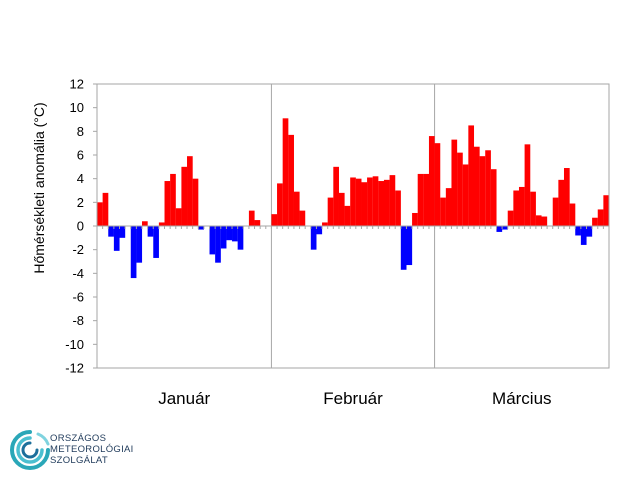  What do you see at coordinates (74, 368) in the screenshot?
I see `y-tick-label: -12` at bounding box center [74, 368].